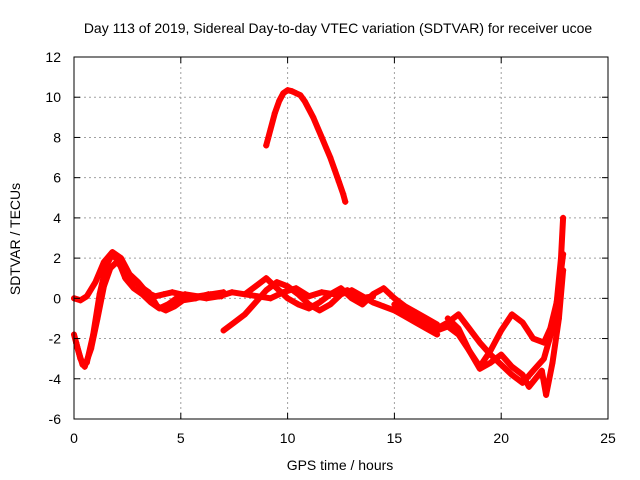 This screenshot has height=480, width=640. What do you see at coordinates (340, 465) in the screenshot?
I see `x-axis-label: GPS time / hours` at bounding box center [340, 465].